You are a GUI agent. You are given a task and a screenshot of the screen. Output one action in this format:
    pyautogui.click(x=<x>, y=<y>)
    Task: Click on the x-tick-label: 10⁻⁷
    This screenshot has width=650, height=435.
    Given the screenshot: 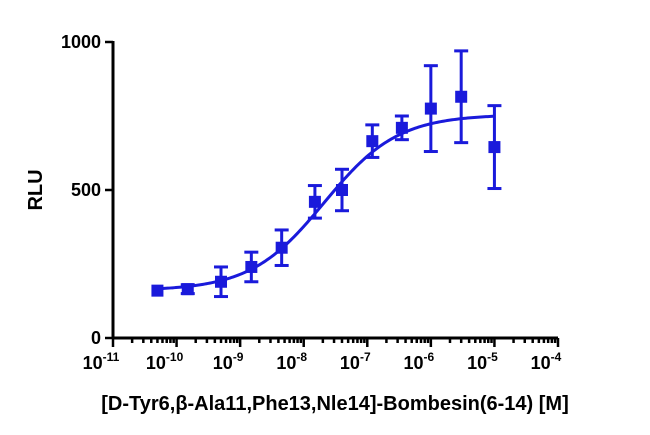 What is the action you would take?
    pyautogui.click(x=355, y=361)
    